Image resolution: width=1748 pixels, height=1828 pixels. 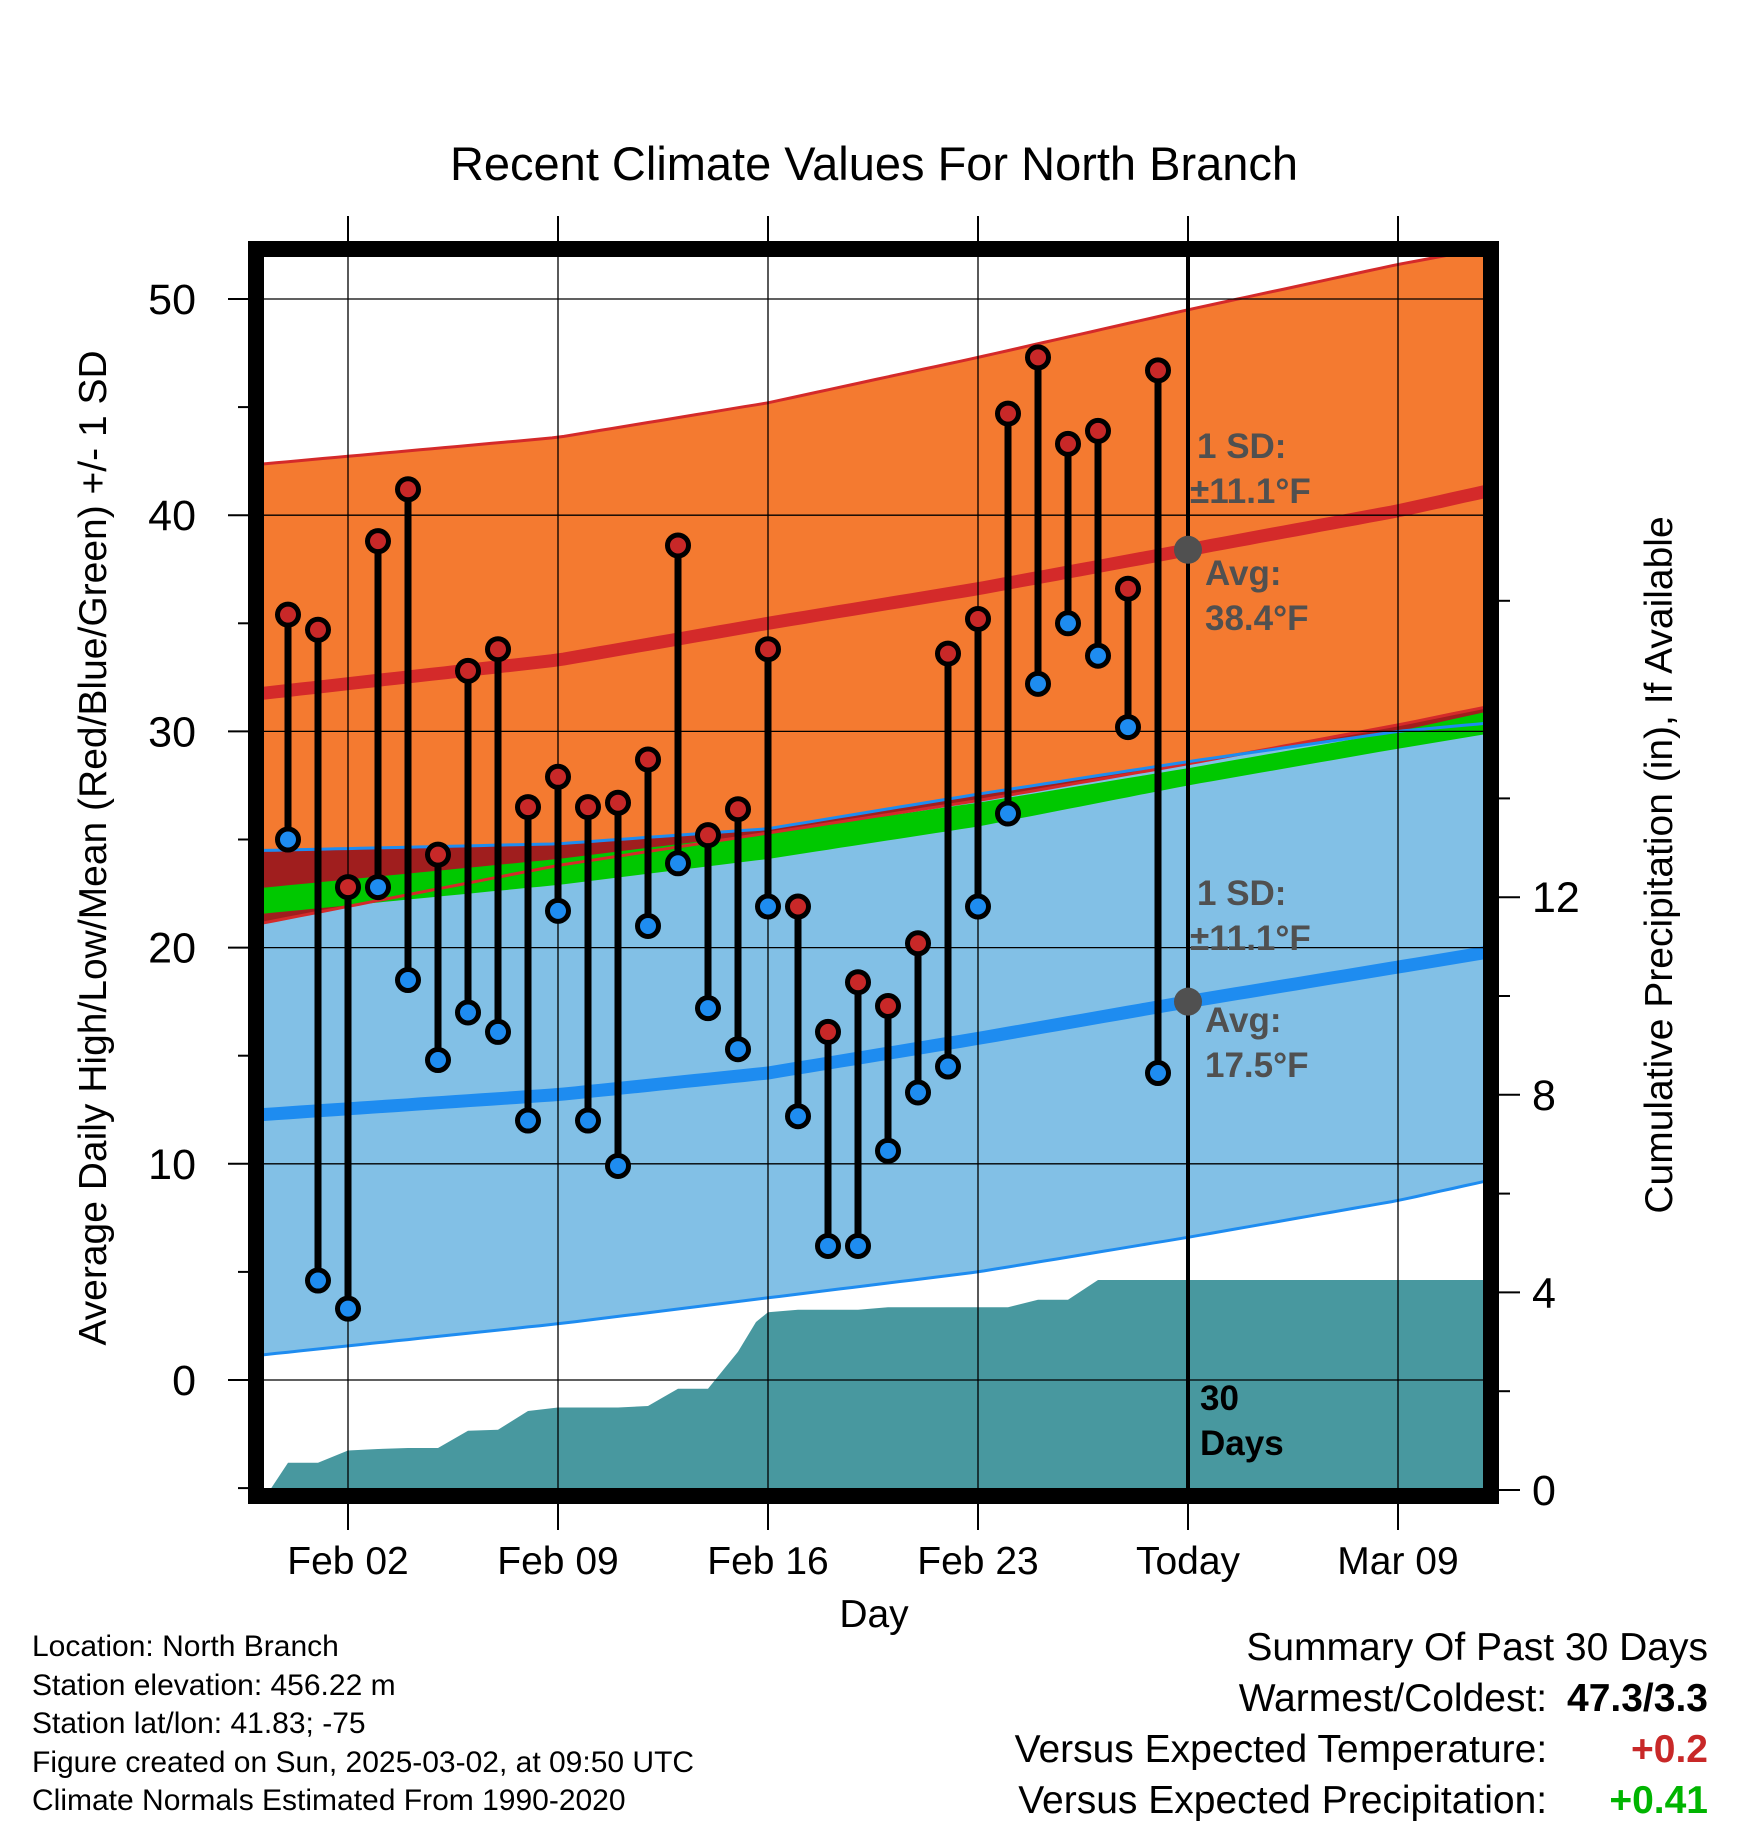 What do you see at coordinates (185, 1646) in the screenshot?
I see `location-text: Location: North Branch` at bounding box center [185, 1646].